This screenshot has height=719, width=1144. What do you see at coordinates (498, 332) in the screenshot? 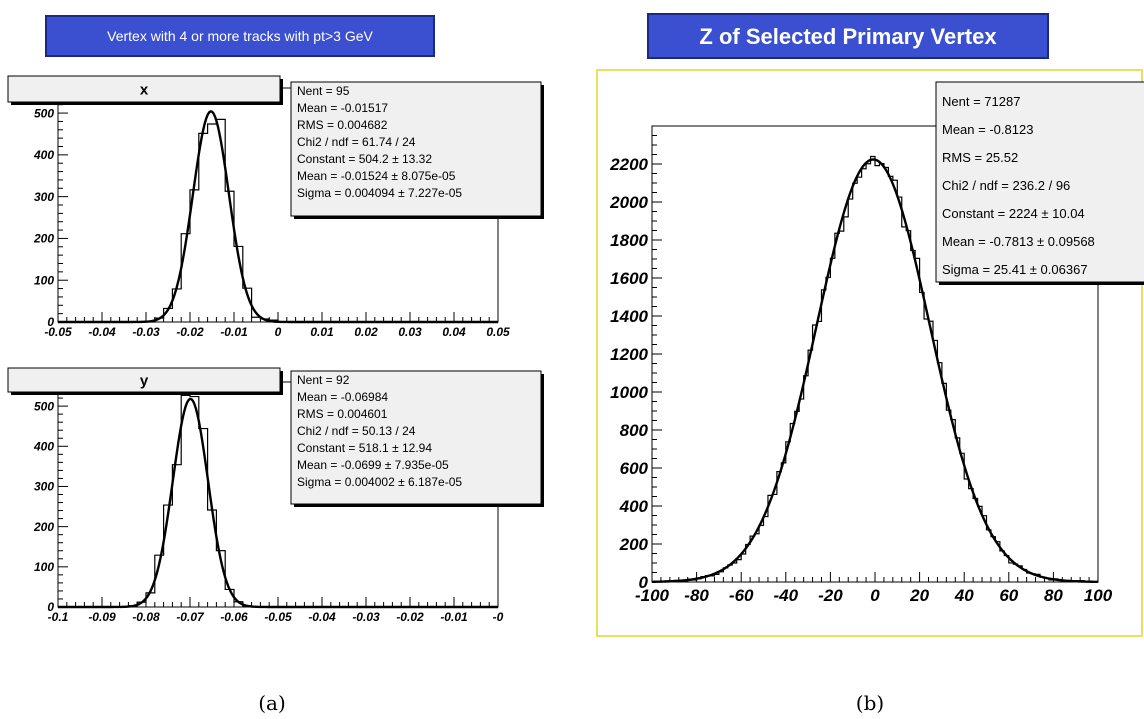
I see `x-tick-label: 0.05` at bounding box center [498, 332].